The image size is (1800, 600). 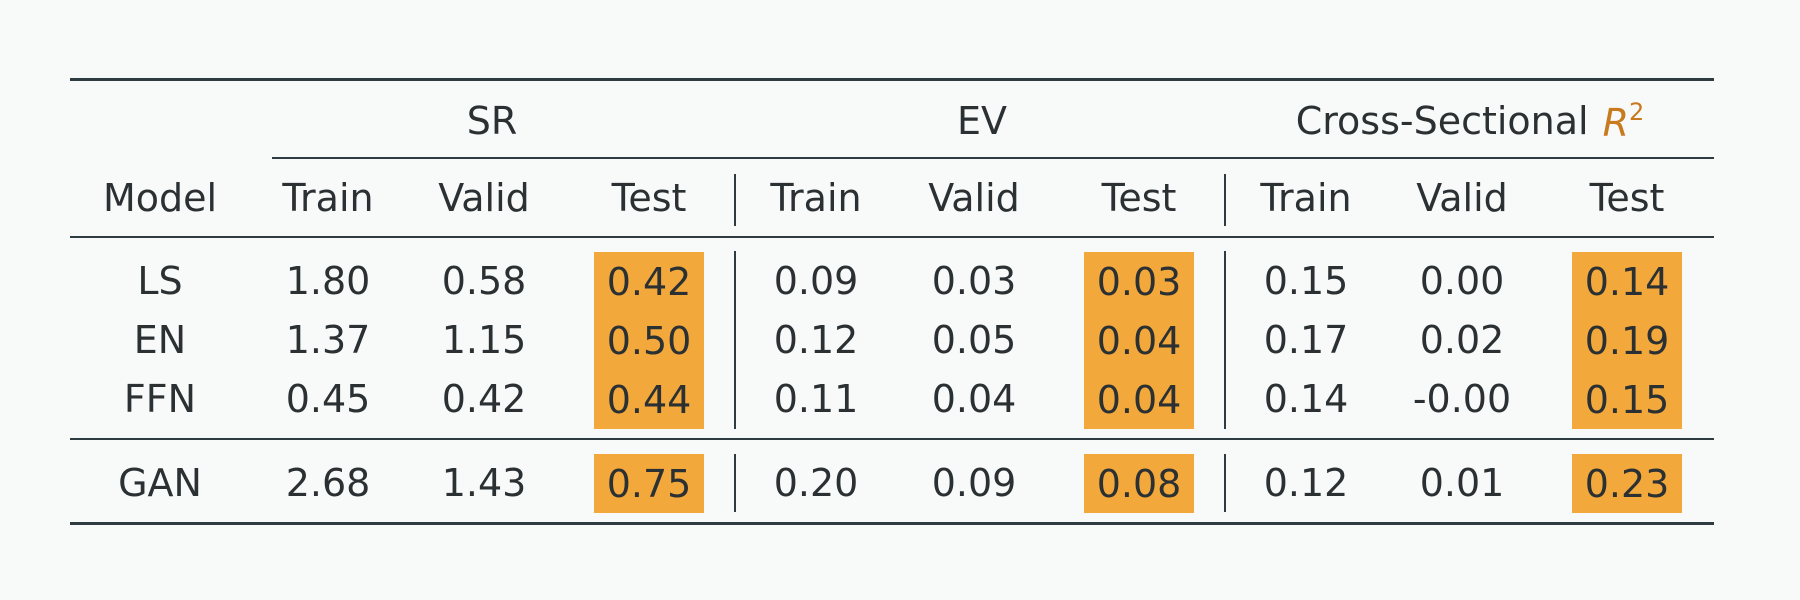 I want to click on row-ls-r2-test: 0.14, so click(x=1627, y=281).